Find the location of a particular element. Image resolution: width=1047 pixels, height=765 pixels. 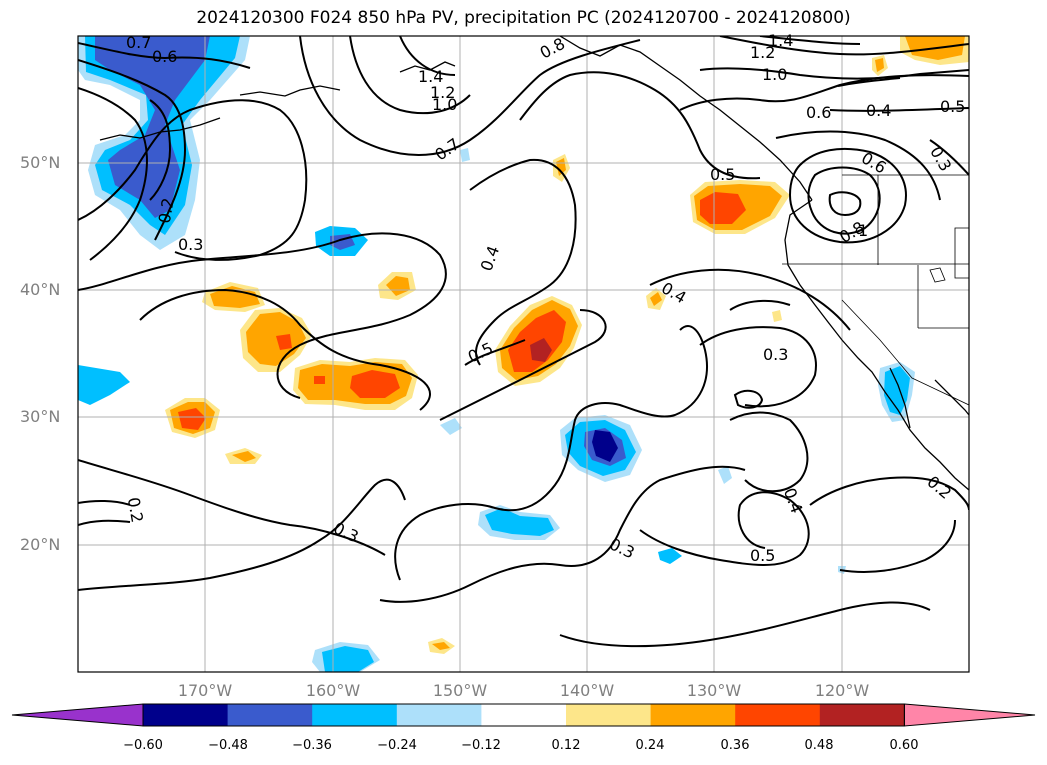

colorbar-tick: −0.48 is located at coordinates (228, 745).